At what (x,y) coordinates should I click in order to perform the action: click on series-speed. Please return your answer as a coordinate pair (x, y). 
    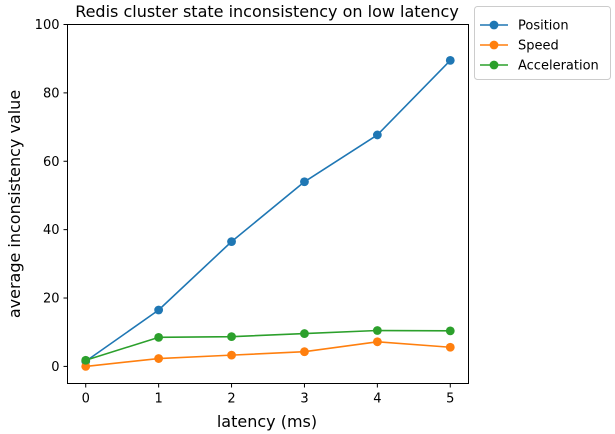
    Looking at the image, I should click on (268, 354).